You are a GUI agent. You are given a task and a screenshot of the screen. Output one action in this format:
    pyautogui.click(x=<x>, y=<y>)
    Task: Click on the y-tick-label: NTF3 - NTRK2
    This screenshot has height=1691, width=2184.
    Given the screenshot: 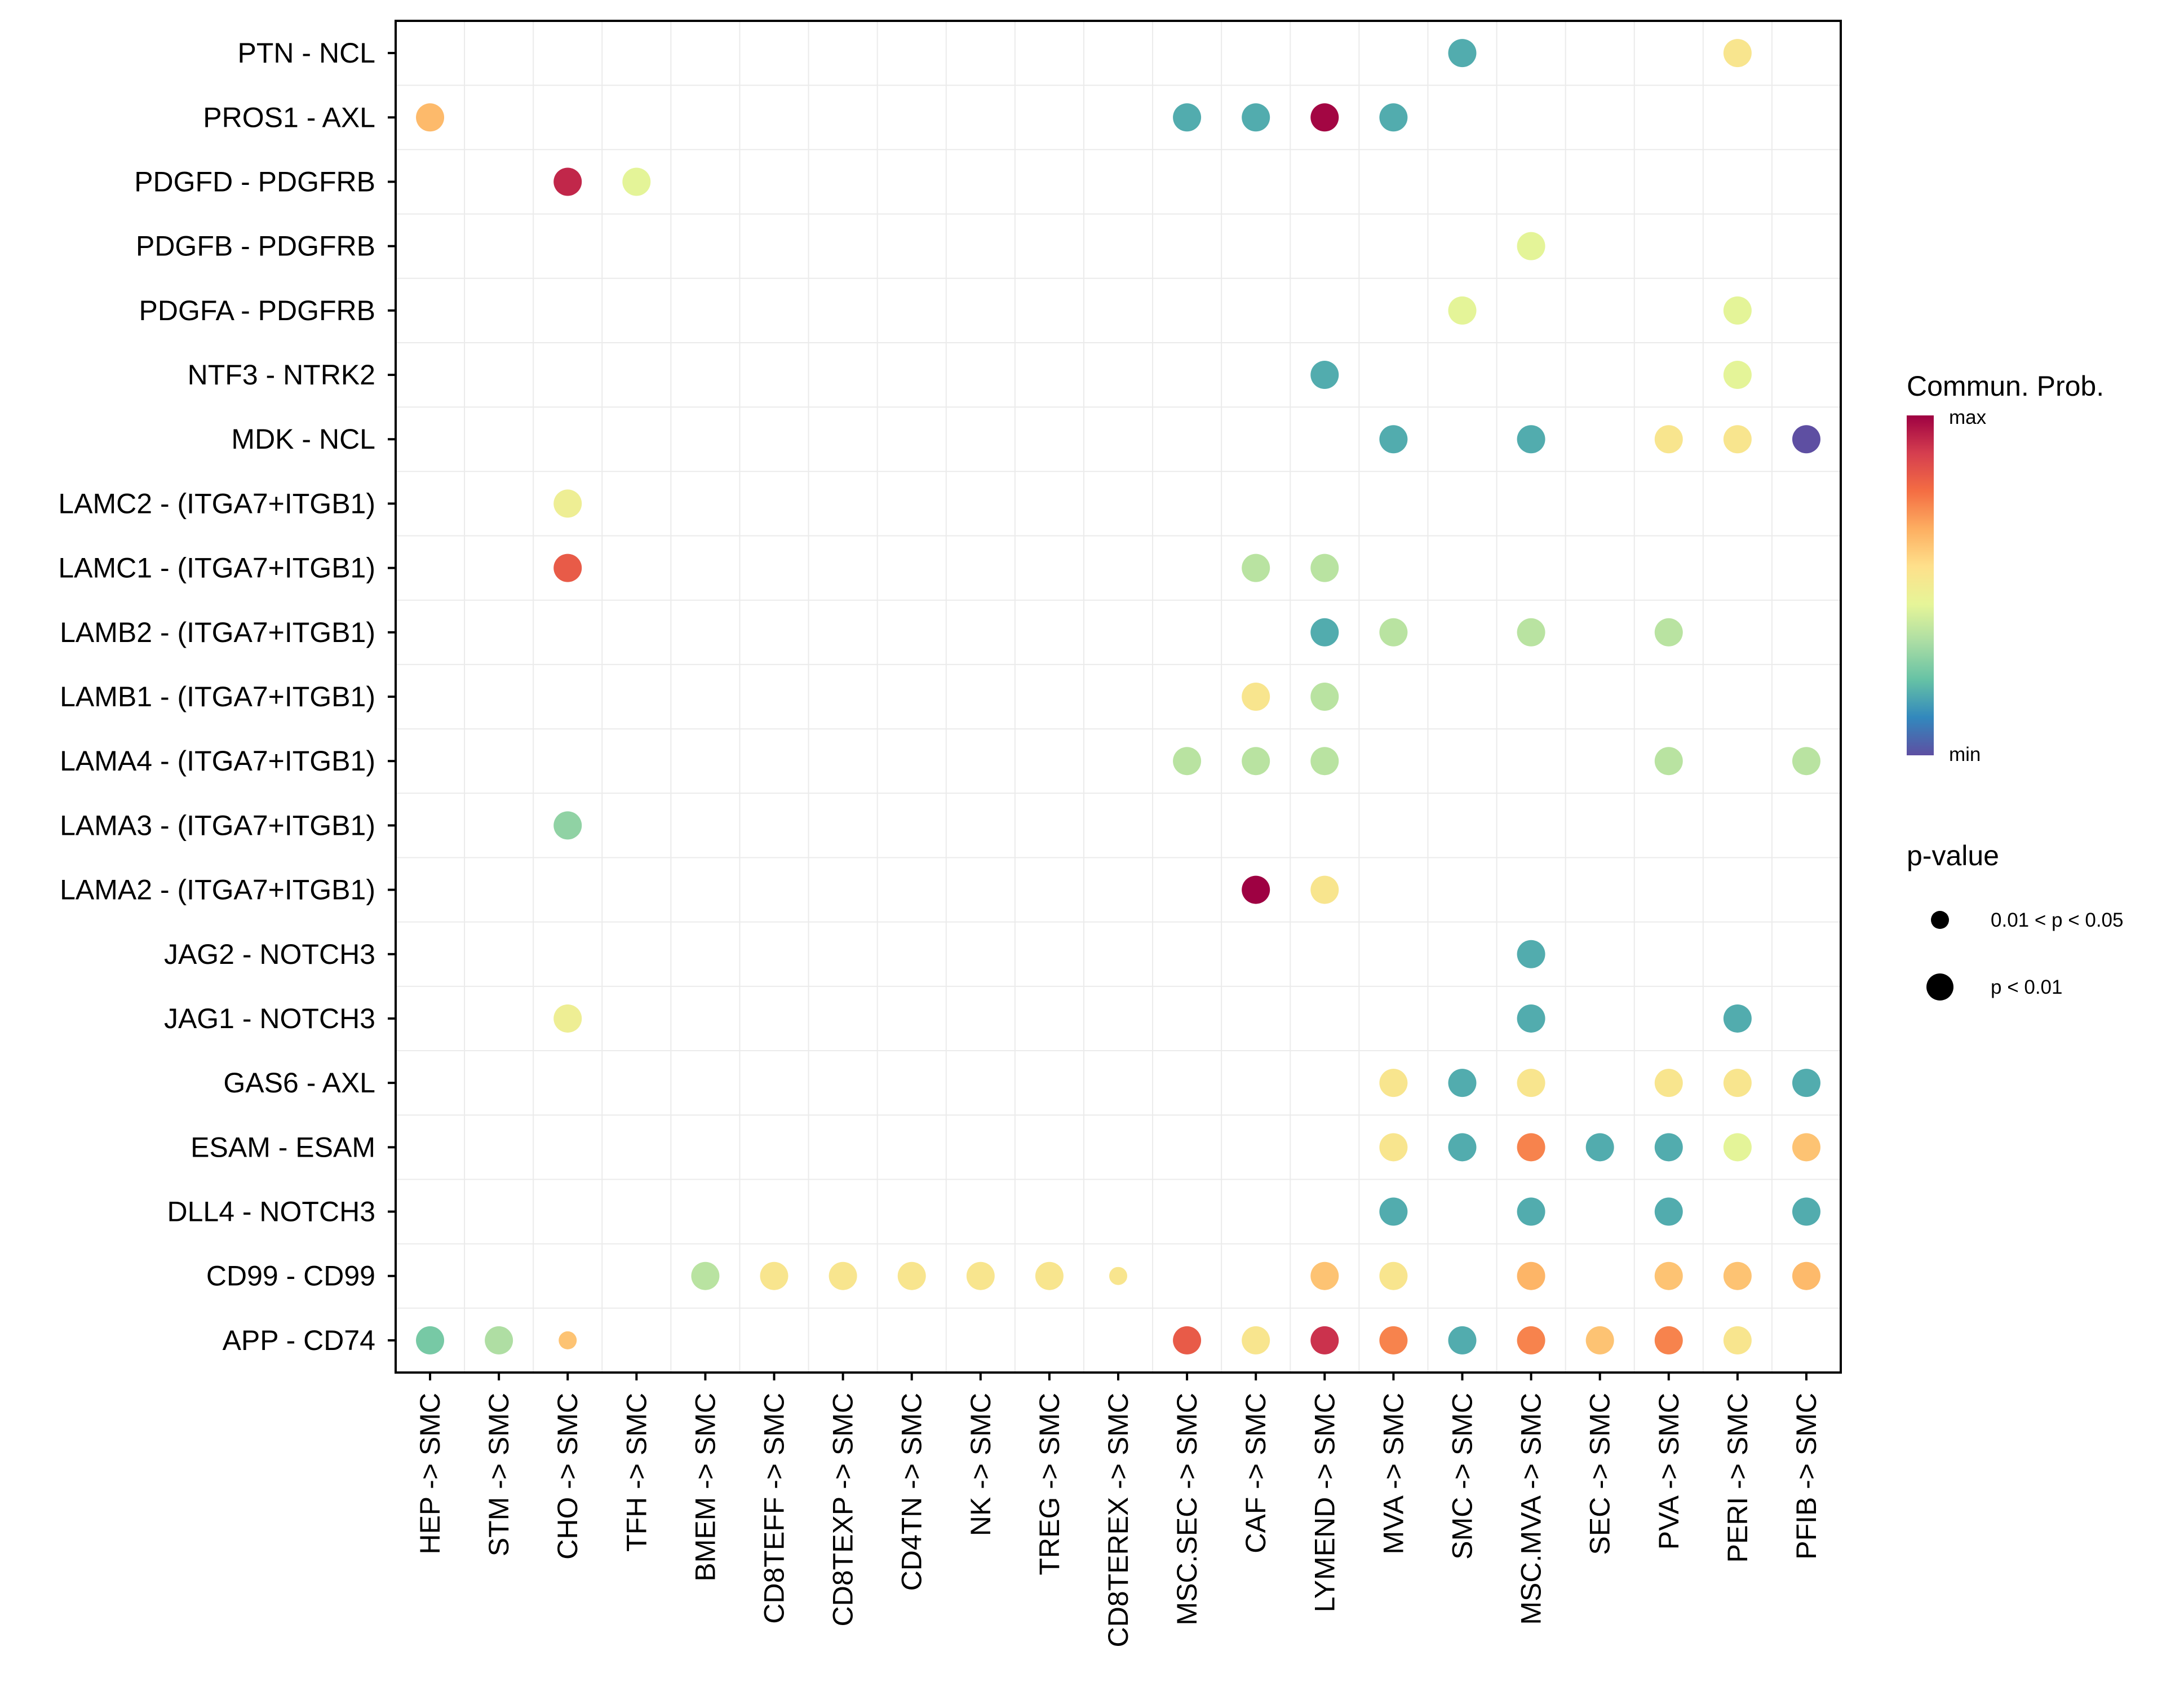 What is the action you would take?
    pyautogui.click(x=281, y=375)
    